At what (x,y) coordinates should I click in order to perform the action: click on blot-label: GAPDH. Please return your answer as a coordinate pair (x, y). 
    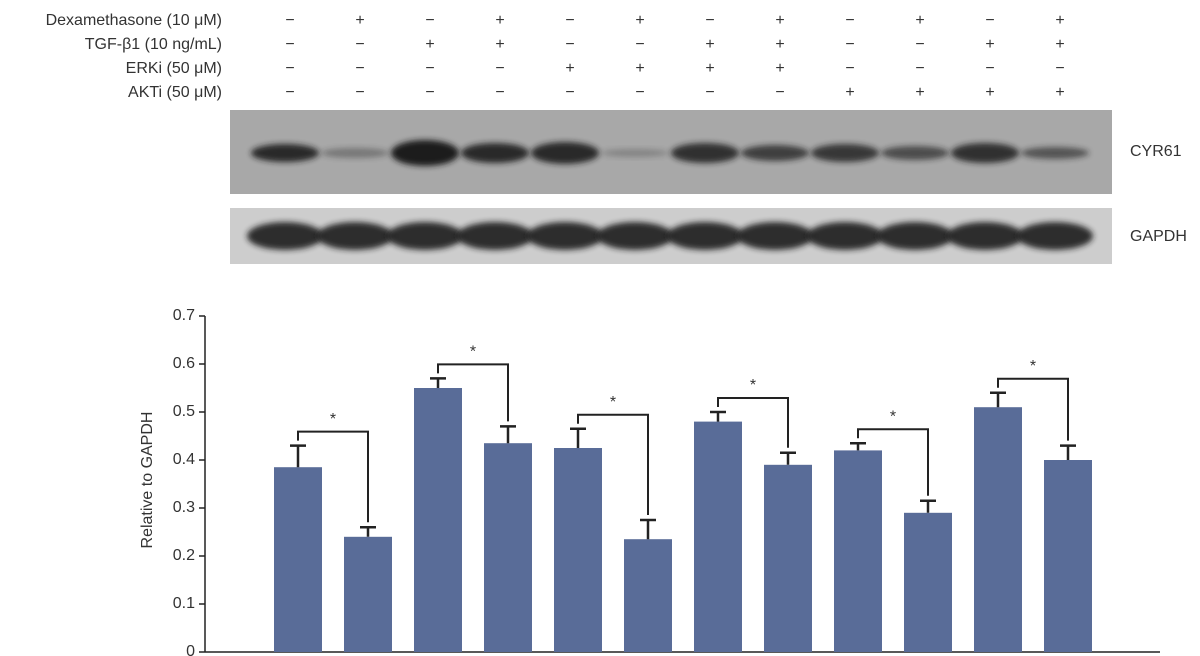
    Looking at the image, I should click on (1158, 236).